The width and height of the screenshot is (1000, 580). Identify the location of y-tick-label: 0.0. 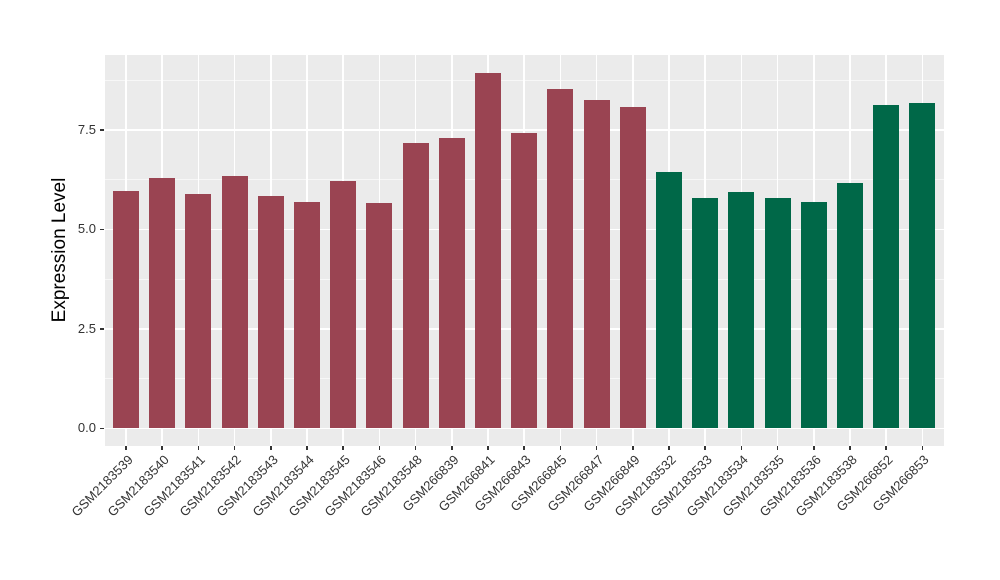
(86, 428).